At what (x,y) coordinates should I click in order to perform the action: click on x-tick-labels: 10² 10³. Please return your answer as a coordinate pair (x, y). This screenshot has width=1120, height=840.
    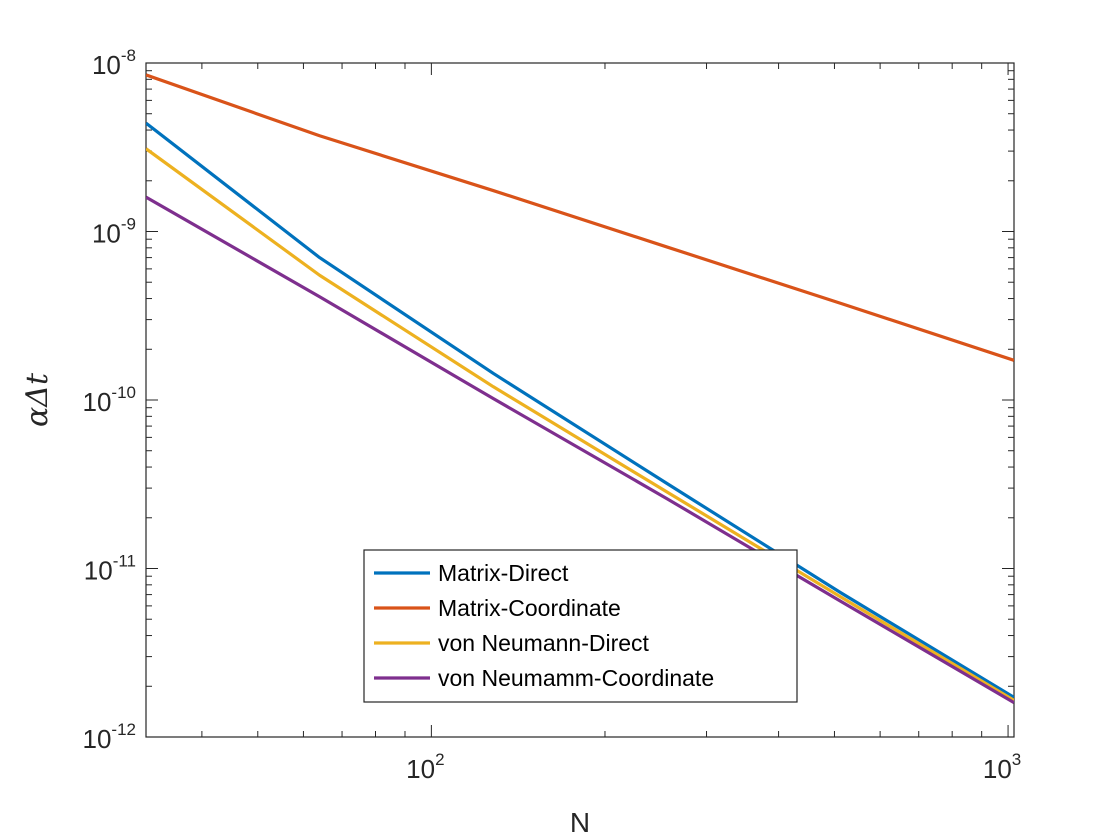
    Looking at the image, I should click on (713, 767).